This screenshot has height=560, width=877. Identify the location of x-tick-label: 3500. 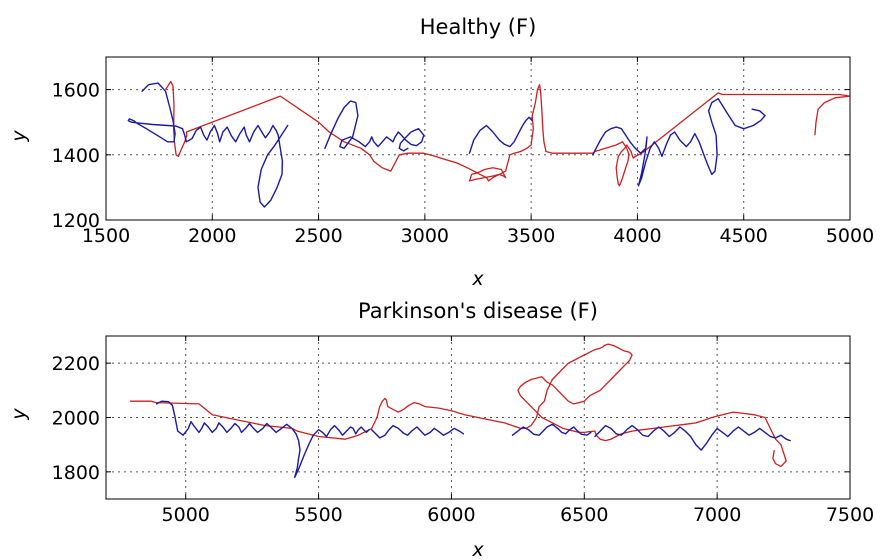
(531, 236).